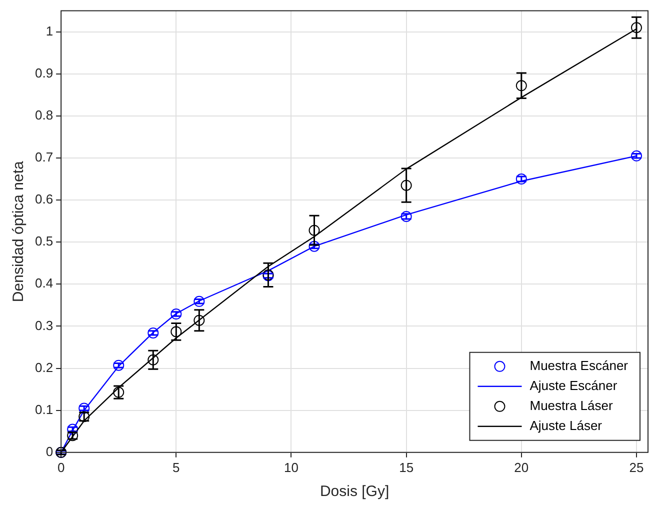 Image resolution: width=655 pixels, height=507 pixels. I want to click on y-tick-label: 0.3, so click(44, 325).